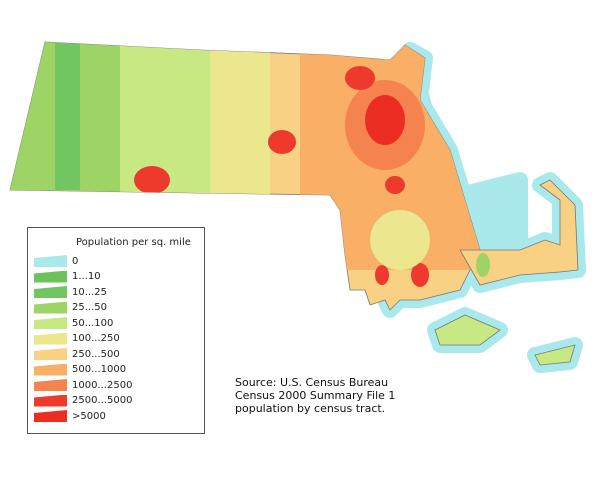 Image resolution: width=600 pixels, height=480 pixels. I want to click on legend-label: 50...100, so click(93, 323).